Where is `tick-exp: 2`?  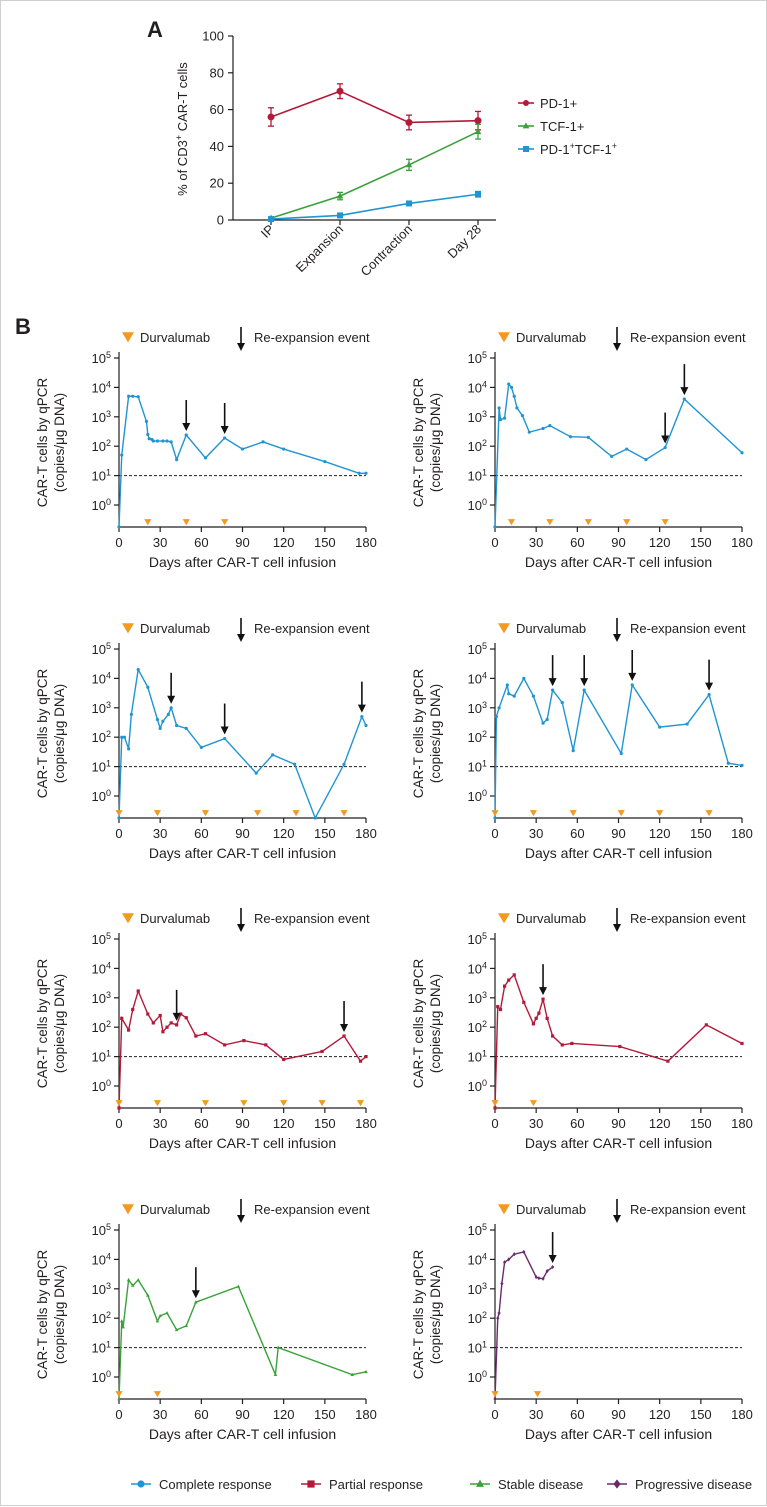 tick-exp: 2 is located at coordinates (484, 443).